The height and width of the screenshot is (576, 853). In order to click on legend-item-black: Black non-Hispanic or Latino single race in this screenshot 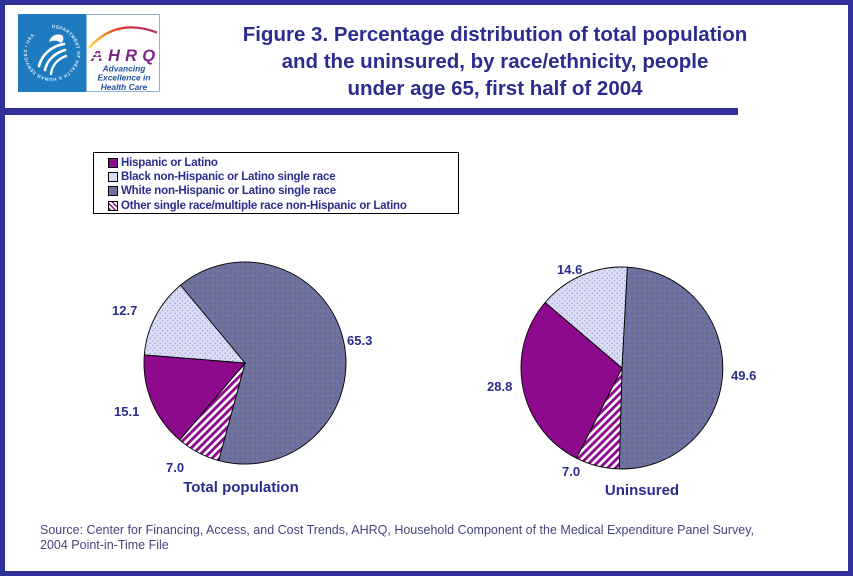, I will do `click(283, 177)`.